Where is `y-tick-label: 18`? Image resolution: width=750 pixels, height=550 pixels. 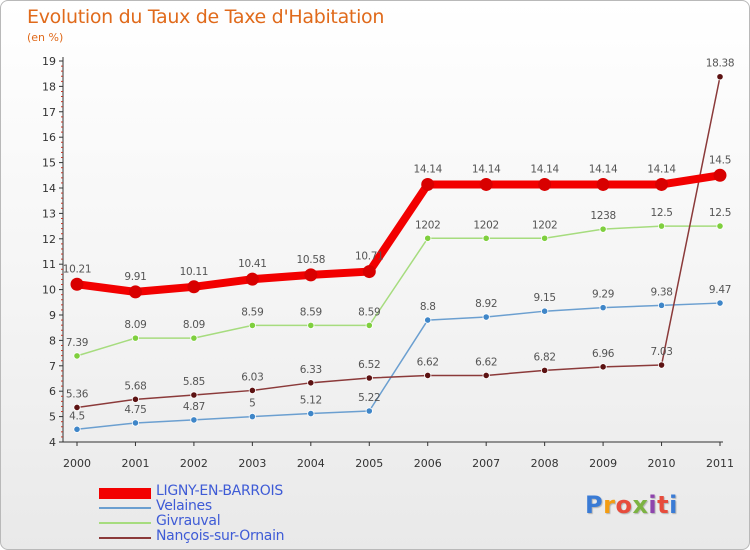
y-tick-label: 18 is located at coordinates (49, 86).